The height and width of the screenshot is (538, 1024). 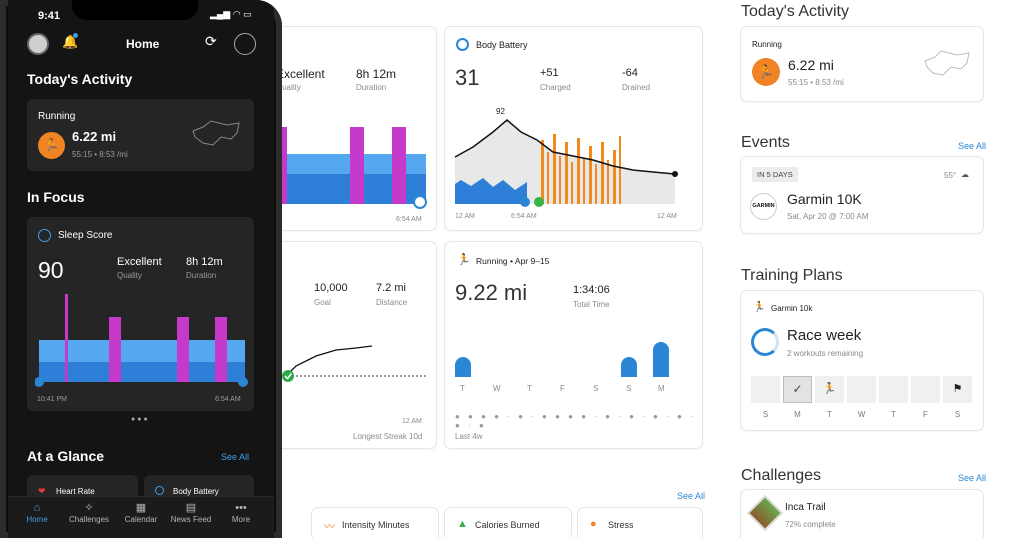 What do you see at coordinates (245, 44) in the screenshot?
I see `watch-icon` at bounding box center [245, 44].